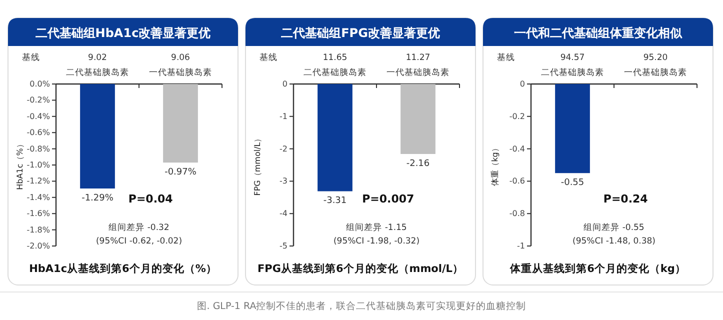 The height and width of the screenshot is (320, 723). What do you see at coordinates (517, 116) in the screenshot?
I see `y-tick-label: -0.2` at bounding box center [517, 116].